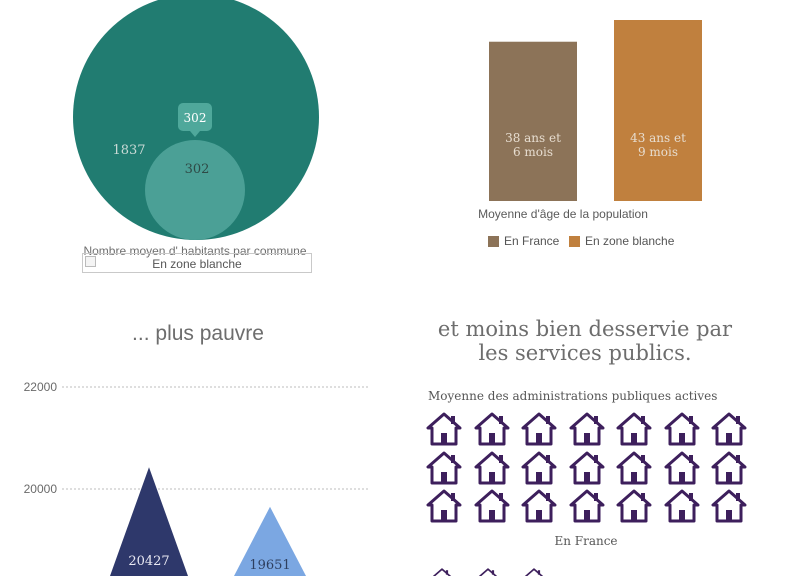 The width and height of the screenshot is (800, 576). I want to click on y-tick-label: 20000, so click(41, 489).